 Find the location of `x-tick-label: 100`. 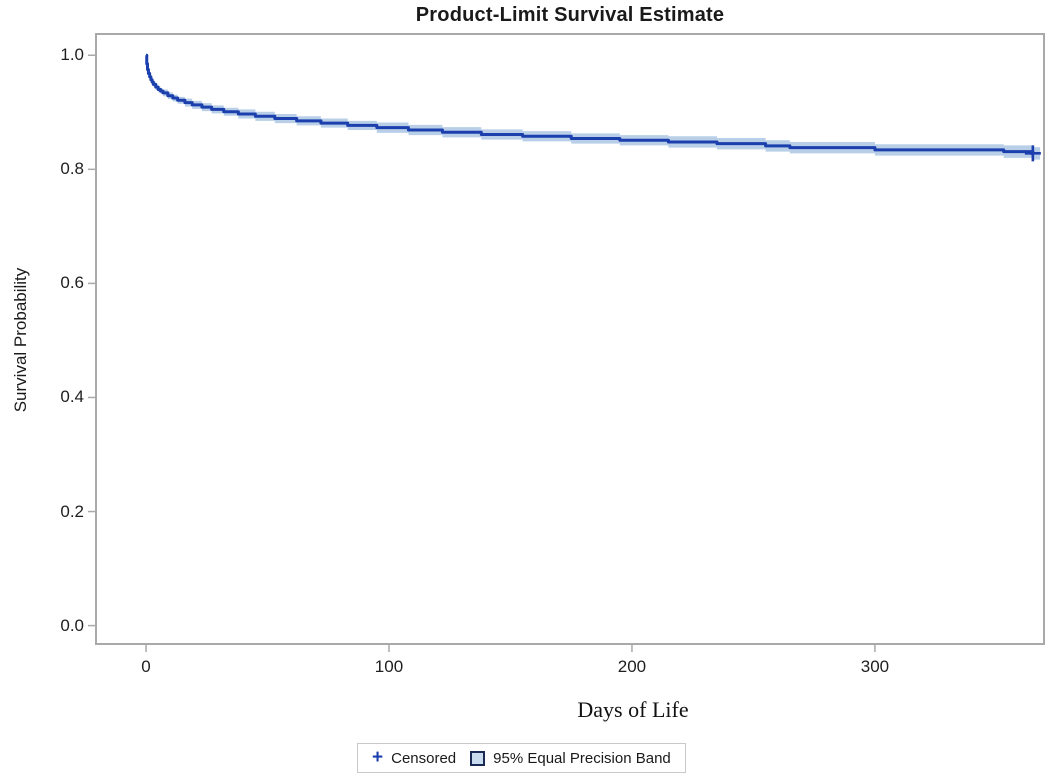

x-tick-label: 100 is located at coordinates (389, 666).